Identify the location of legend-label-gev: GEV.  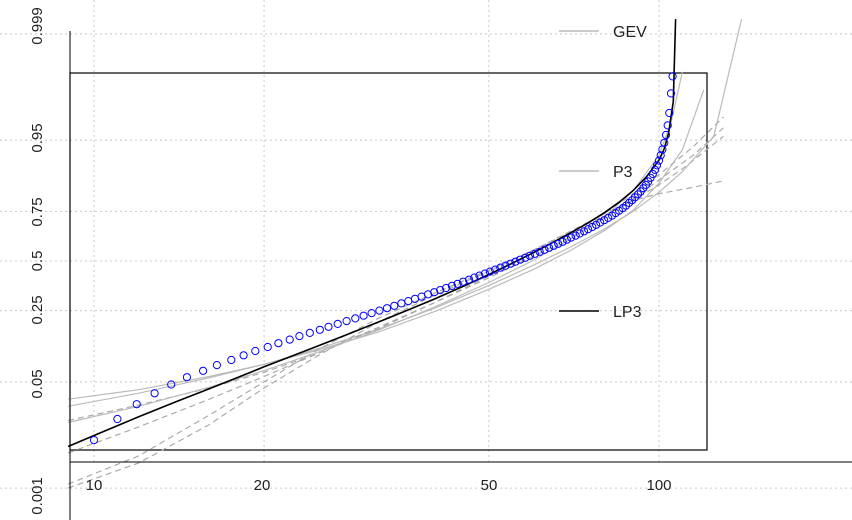
(630, 32).